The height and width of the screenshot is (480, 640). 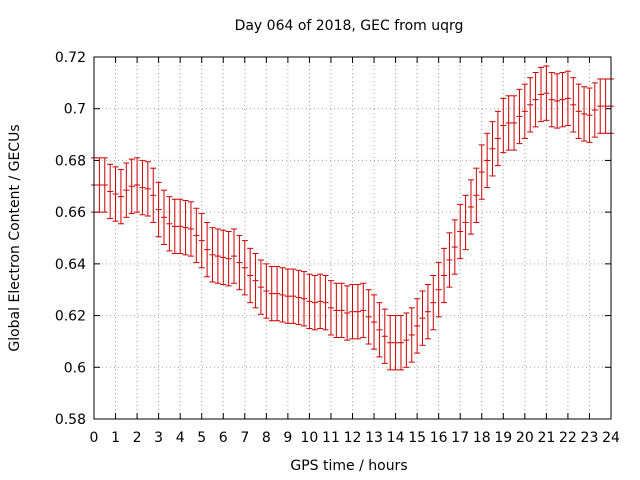 What do you see at coordinates (590, 438) in the screenshot?
I see `x-tick-label: 23` at bounding box center [590, 438].